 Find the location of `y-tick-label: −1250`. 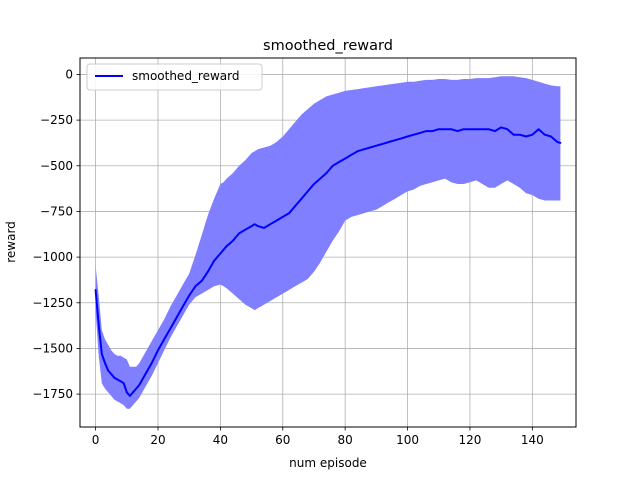

y-tick-label: −1250 is located at coordinates (52, 303).